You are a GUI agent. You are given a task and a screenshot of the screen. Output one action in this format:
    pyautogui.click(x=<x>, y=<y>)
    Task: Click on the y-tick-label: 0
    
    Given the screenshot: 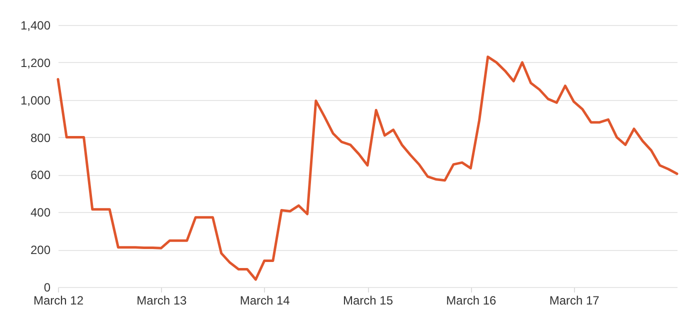 What is the action you would take?
    pyautogui.click(x=47, y=287)
    